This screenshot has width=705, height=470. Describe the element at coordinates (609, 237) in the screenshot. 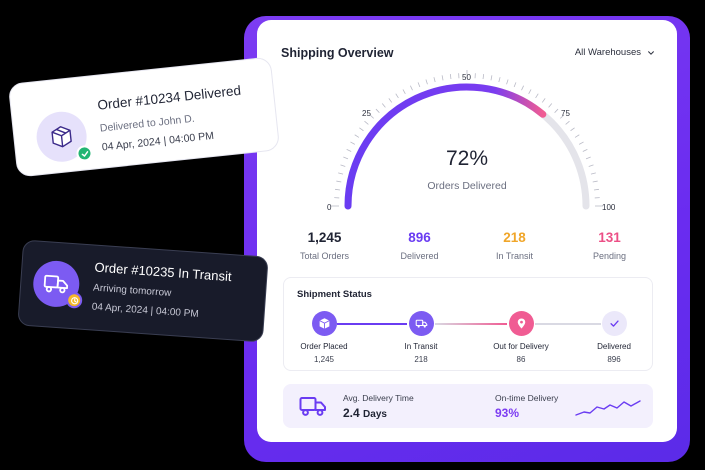

I see `stat-value: 131` at that location.